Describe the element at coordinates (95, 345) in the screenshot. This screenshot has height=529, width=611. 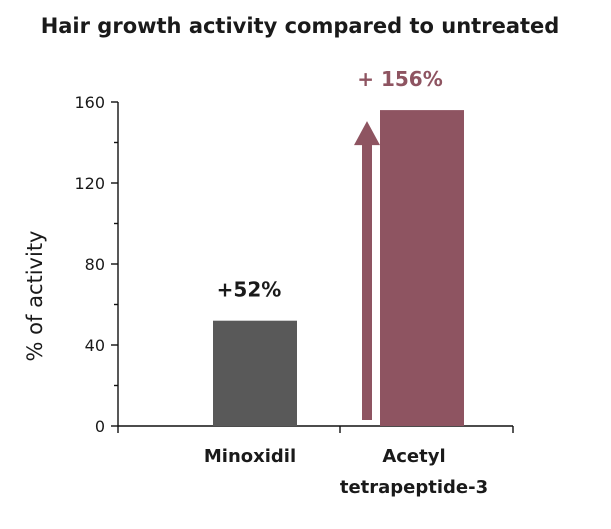
I see `y-tick-label: 40` at that location.